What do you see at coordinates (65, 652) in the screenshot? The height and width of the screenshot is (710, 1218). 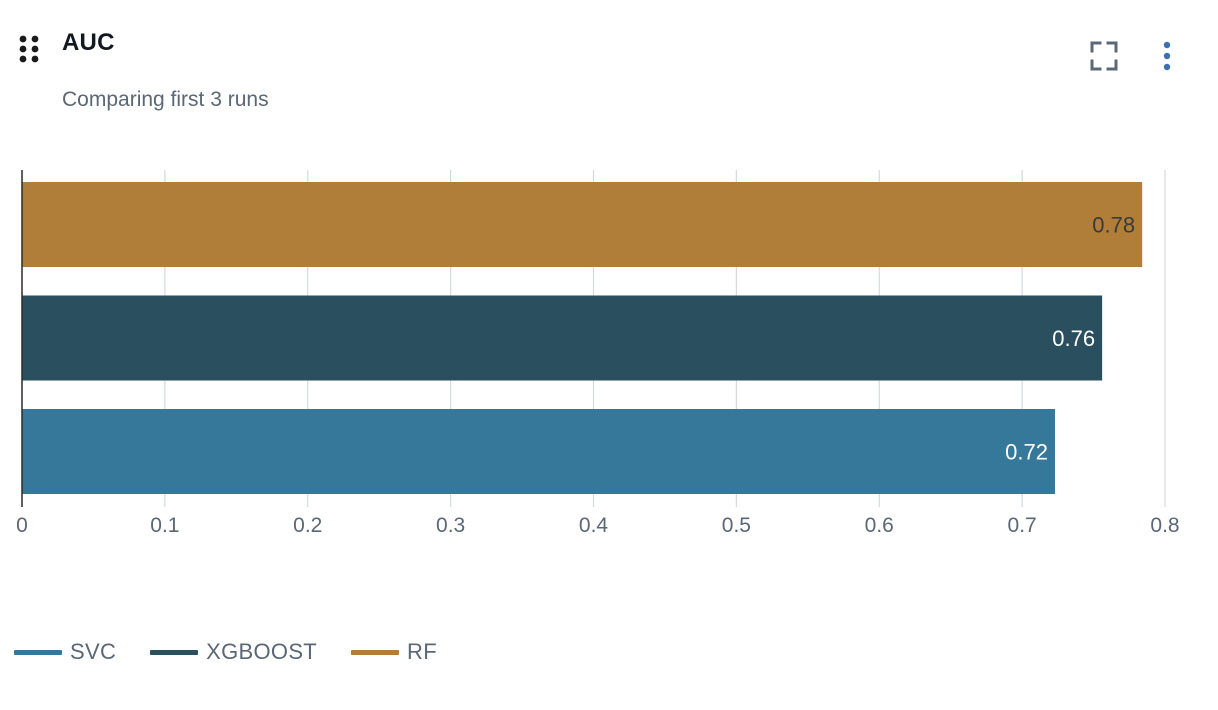 I see `legend-item-svc: SVC` at bounding box center [65, 652].